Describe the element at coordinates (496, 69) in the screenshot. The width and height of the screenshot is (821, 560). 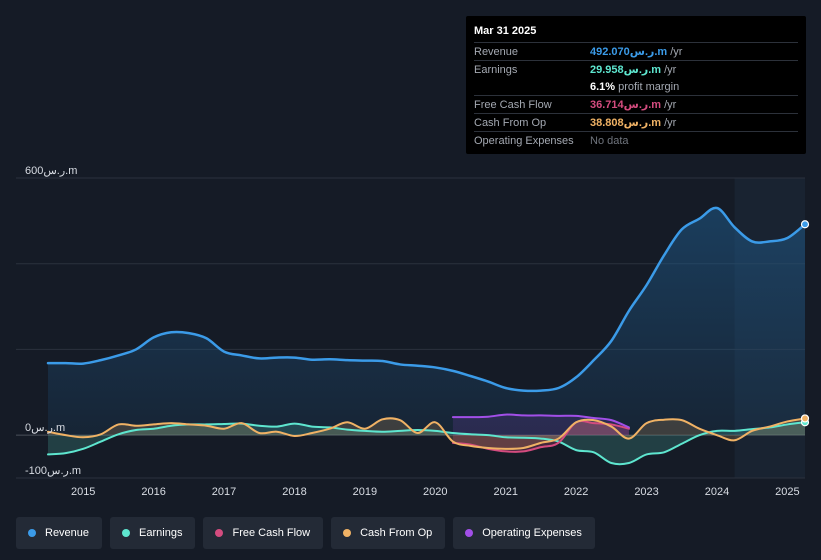
I see `tooltip-label: Earnings` at that location.